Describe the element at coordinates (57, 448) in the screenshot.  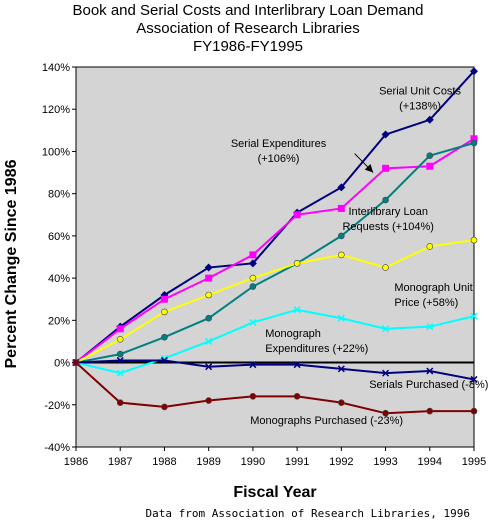
I see `y-tick-label: -40%` at that location.